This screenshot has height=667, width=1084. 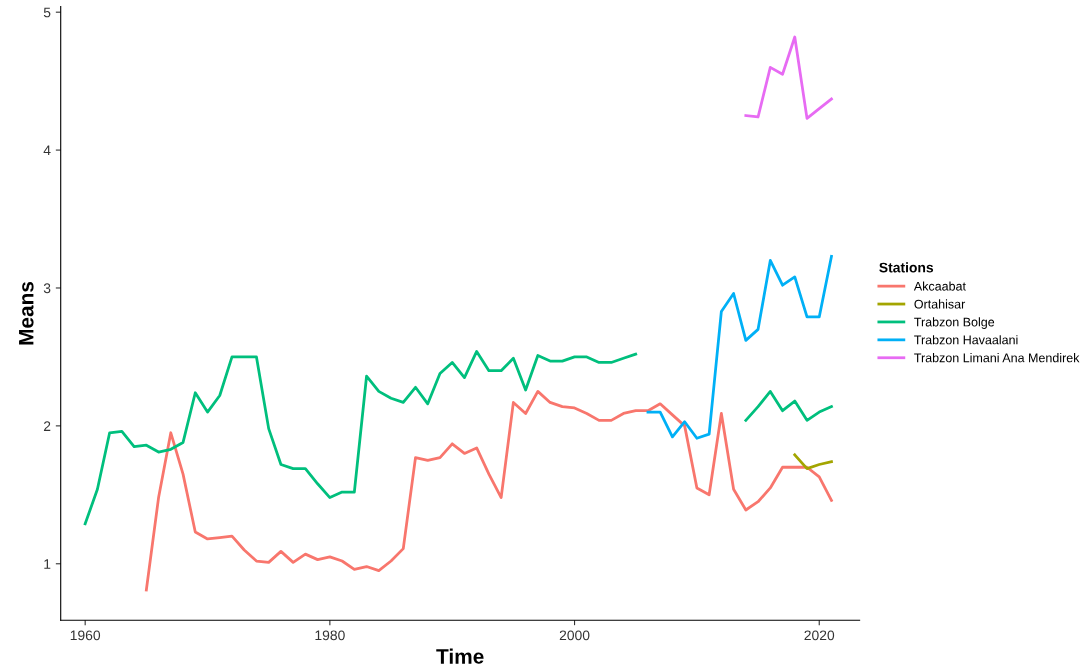 I want to click on y-tick-label: 4, so click(x=47, y=150).